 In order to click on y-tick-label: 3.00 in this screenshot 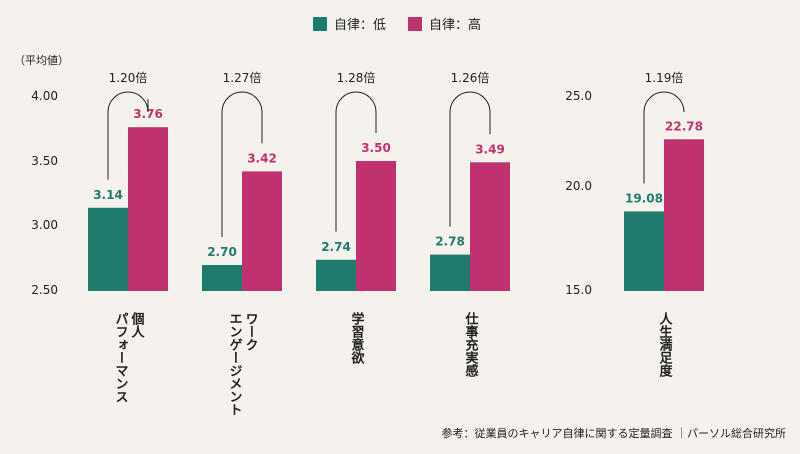, I will do `click(44, 225)`.